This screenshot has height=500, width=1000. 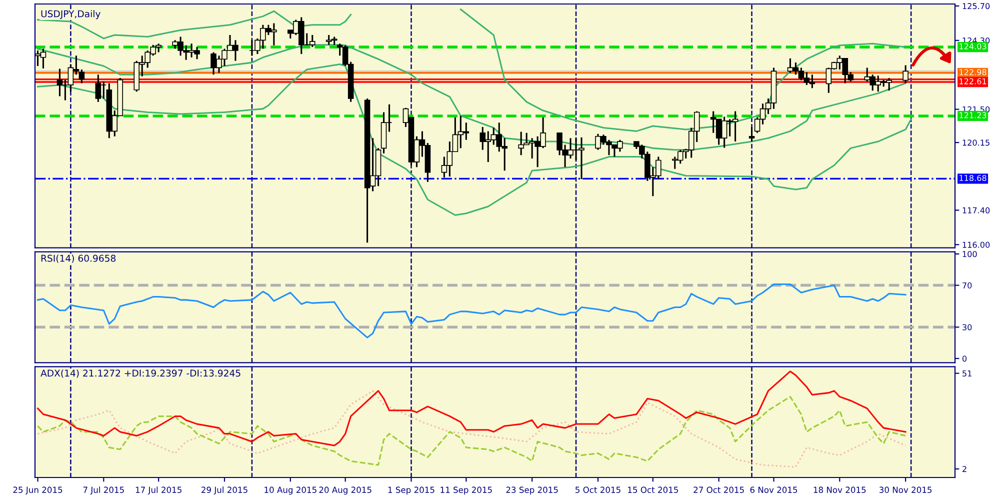 What do you see at coordinates (976, 245) in the screenshot?
I see `y-tick-label: 116.00` at bounding box center [976, 245].